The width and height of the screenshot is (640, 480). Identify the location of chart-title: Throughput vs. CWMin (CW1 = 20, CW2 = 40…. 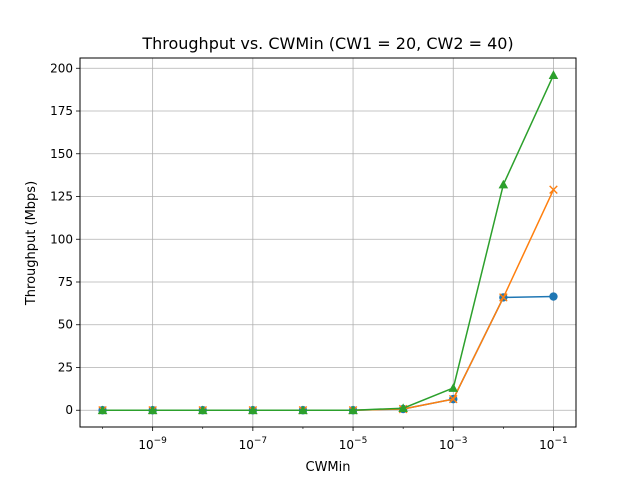
(327, 43).